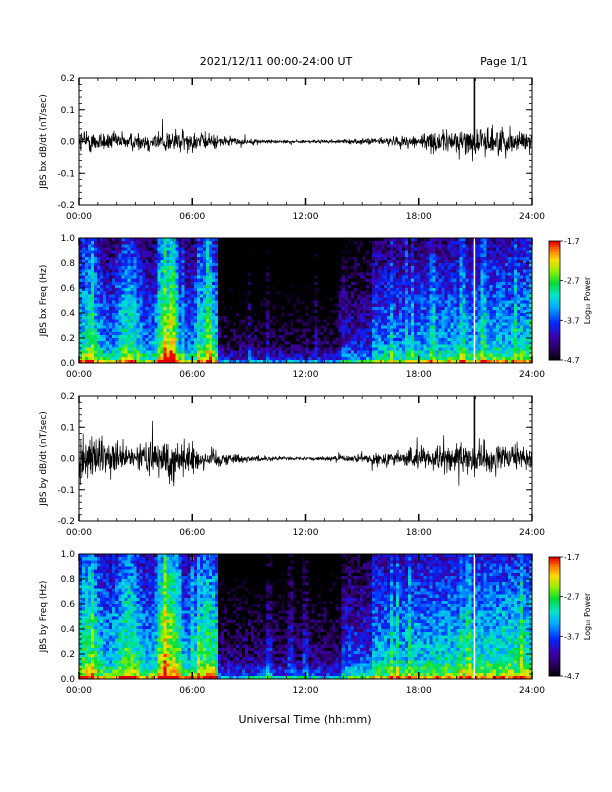 The height and width of the screenshot is (792, 612). I want to click on date-range-title: 2021/12/11 00:00-24:00 UT, so click(276, 61).